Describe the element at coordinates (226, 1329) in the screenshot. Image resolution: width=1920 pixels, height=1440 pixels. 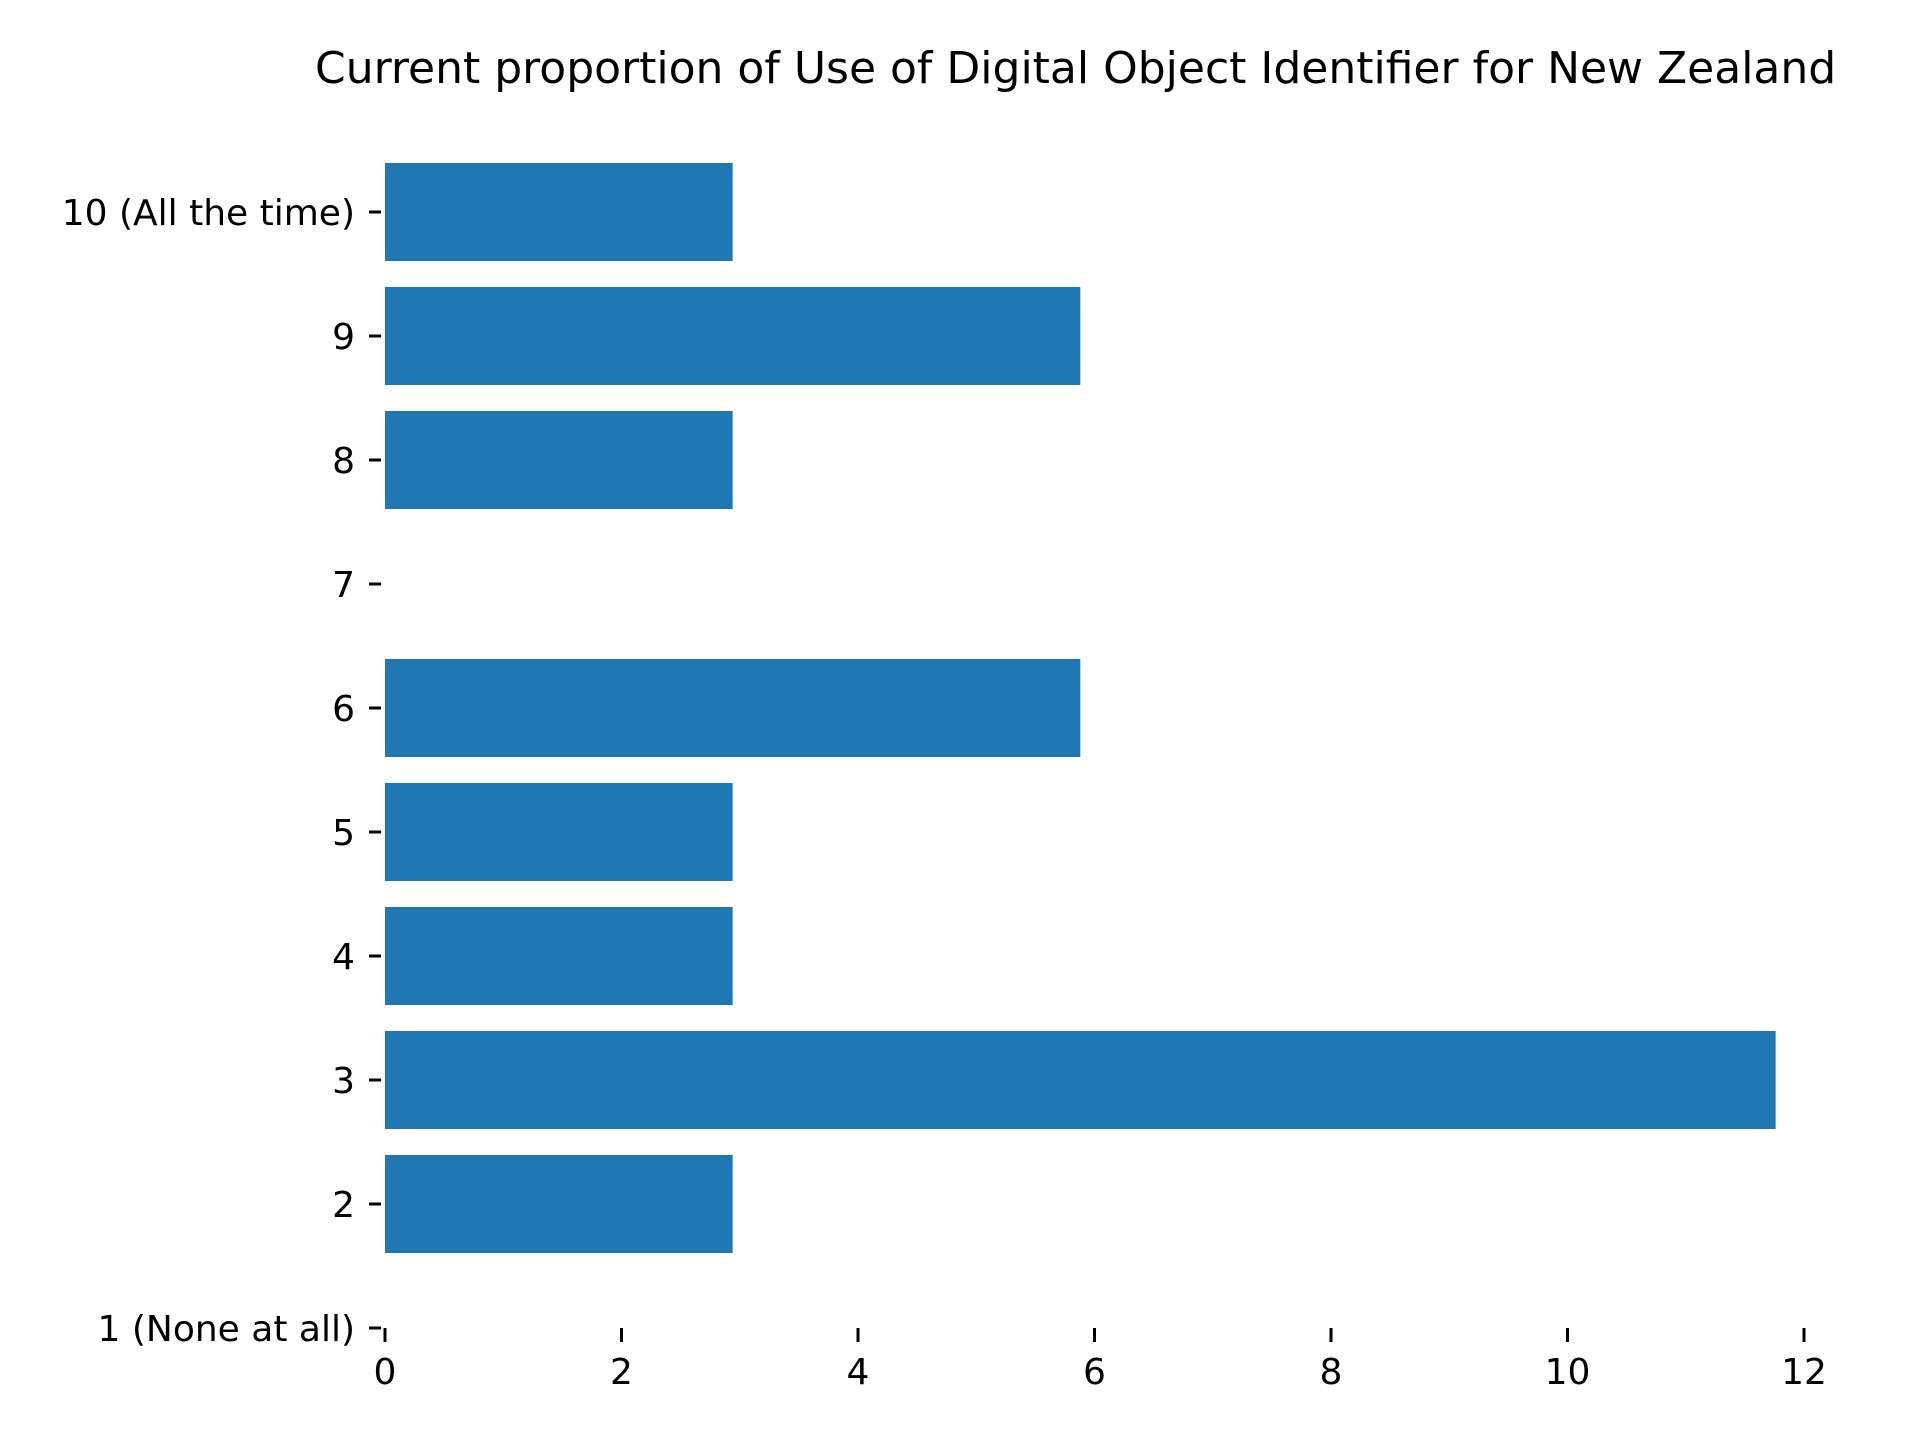
I see `y-tick-label-1: 1 (None at all)` at that location.